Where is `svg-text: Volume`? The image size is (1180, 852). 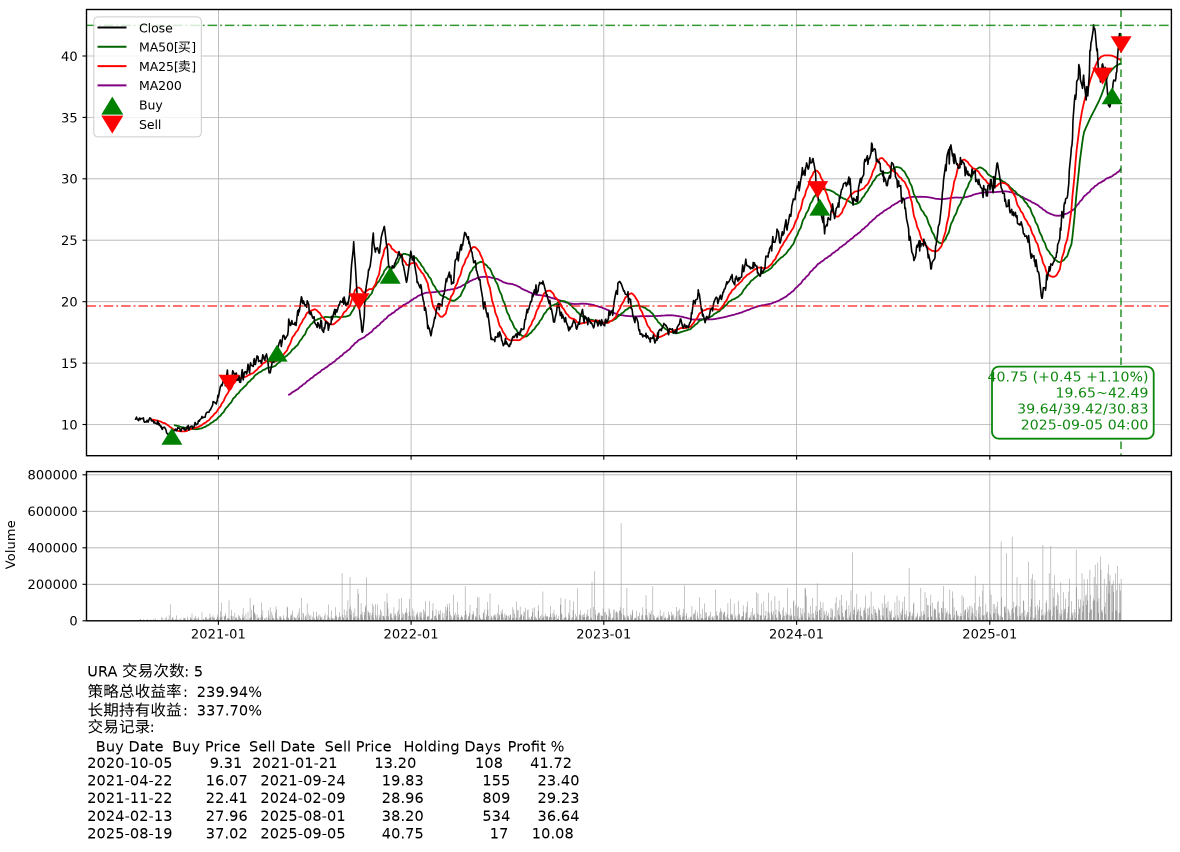
svg-text: Volume is located at coordinates (11, 544).